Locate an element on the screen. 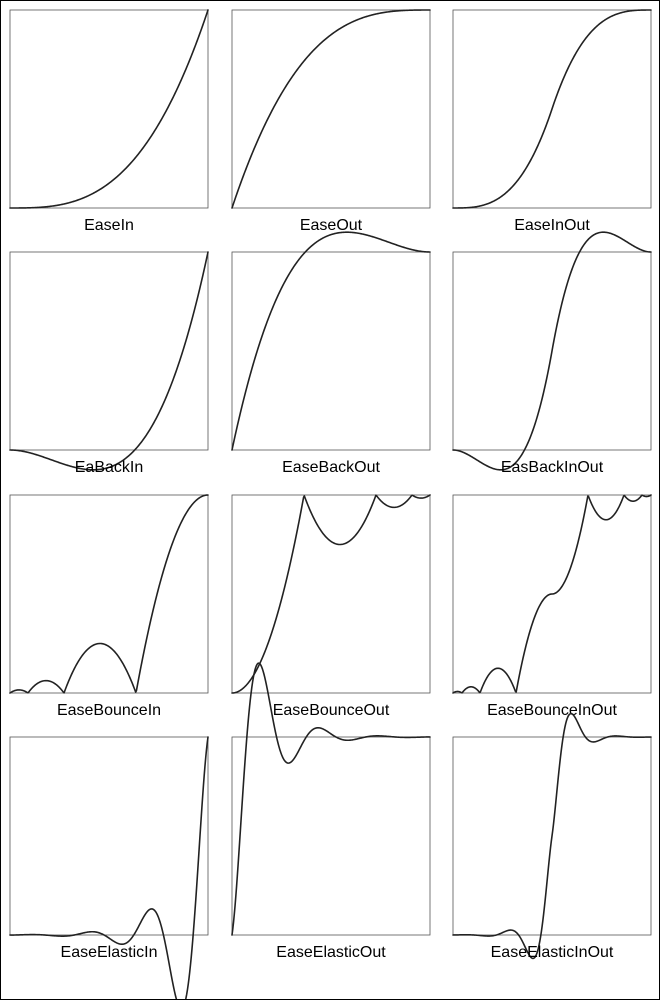 The image size is (660, 1000). panel-label: EasBackInOut is located at coordinates (552, 467).